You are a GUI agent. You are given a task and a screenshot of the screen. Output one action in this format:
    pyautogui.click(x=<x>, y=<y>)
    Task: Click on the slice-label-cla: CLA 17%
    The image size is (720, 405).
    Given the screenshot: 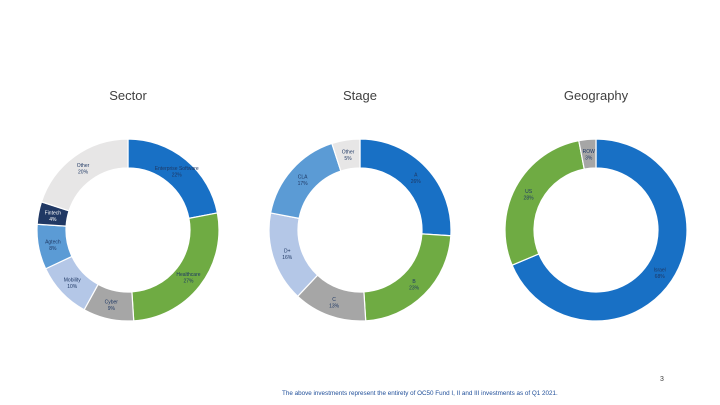 What is the action you would take?
    pyautogui.click(x=303, y=180)
    